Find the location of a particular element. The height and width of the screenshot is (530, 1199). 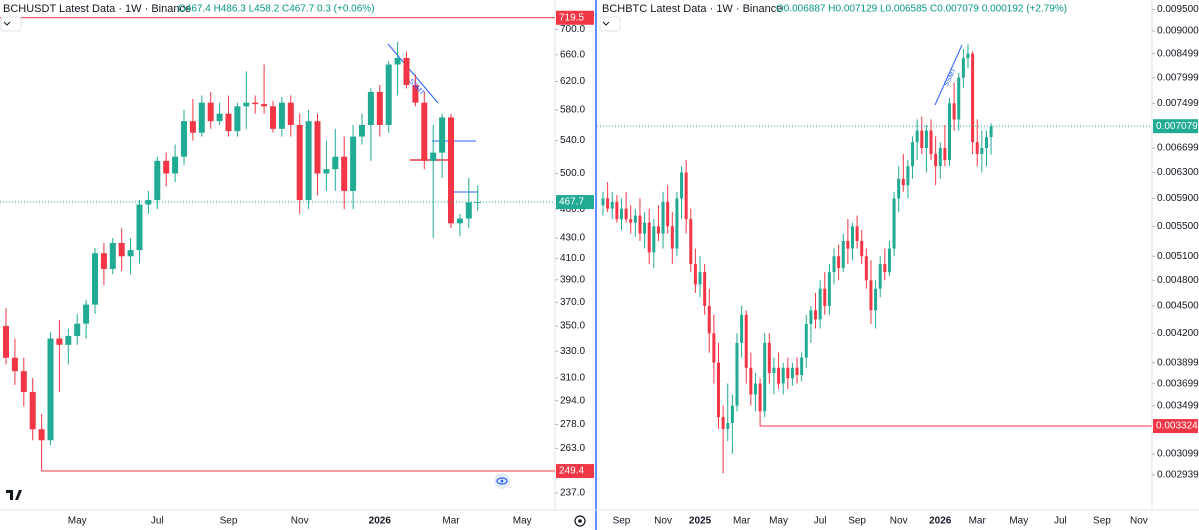

trend-line is located at coordinates (948, 75).